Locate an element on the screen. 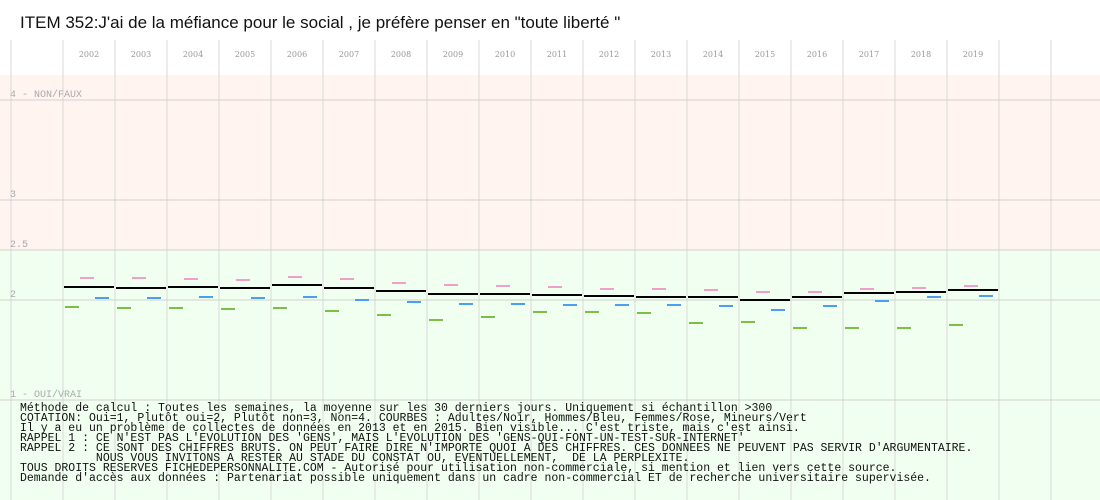  marks is located at coordinates (531, 302).